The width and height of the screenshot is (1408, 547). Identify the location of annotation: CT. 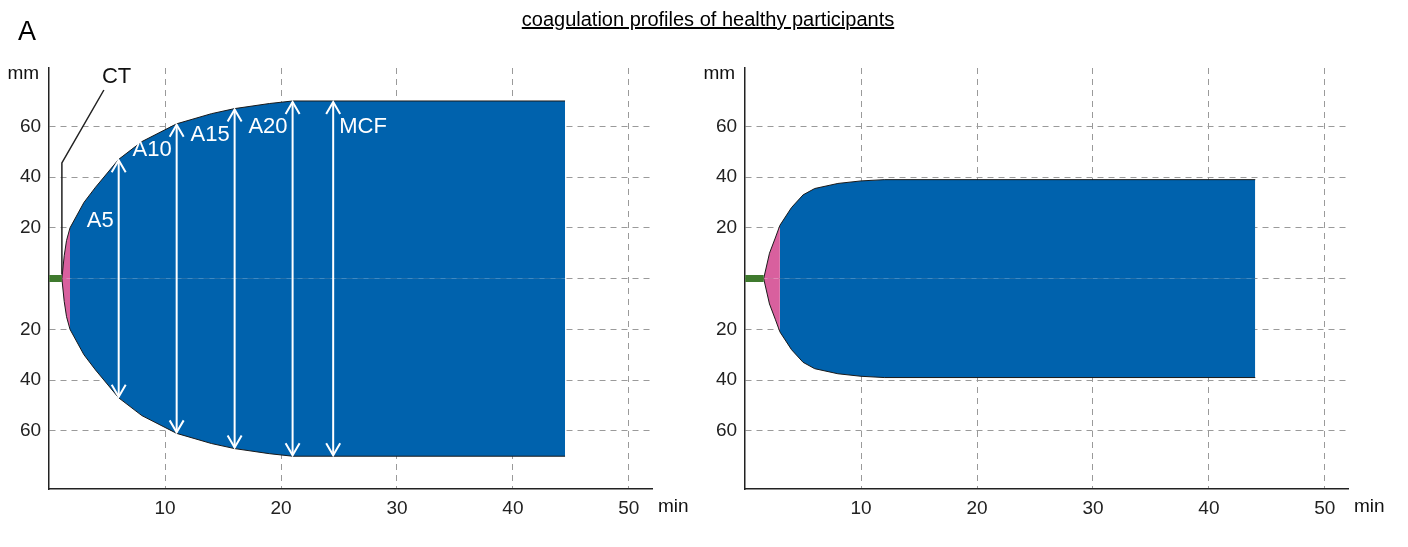
(116, 76).